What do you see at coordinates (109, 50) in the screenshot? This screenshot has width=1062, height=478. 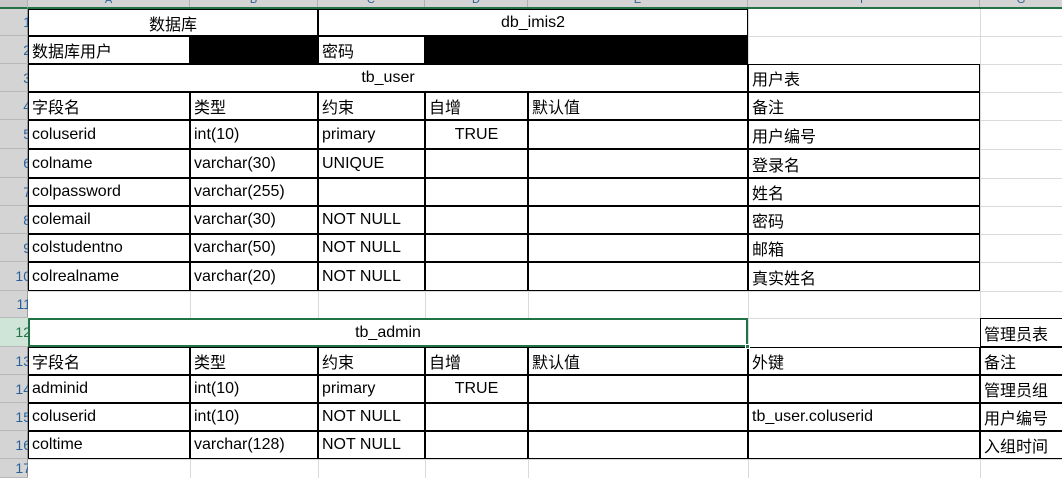 I see `cell-db-user-label: 数据库用户` at bounding box center [109, 50].